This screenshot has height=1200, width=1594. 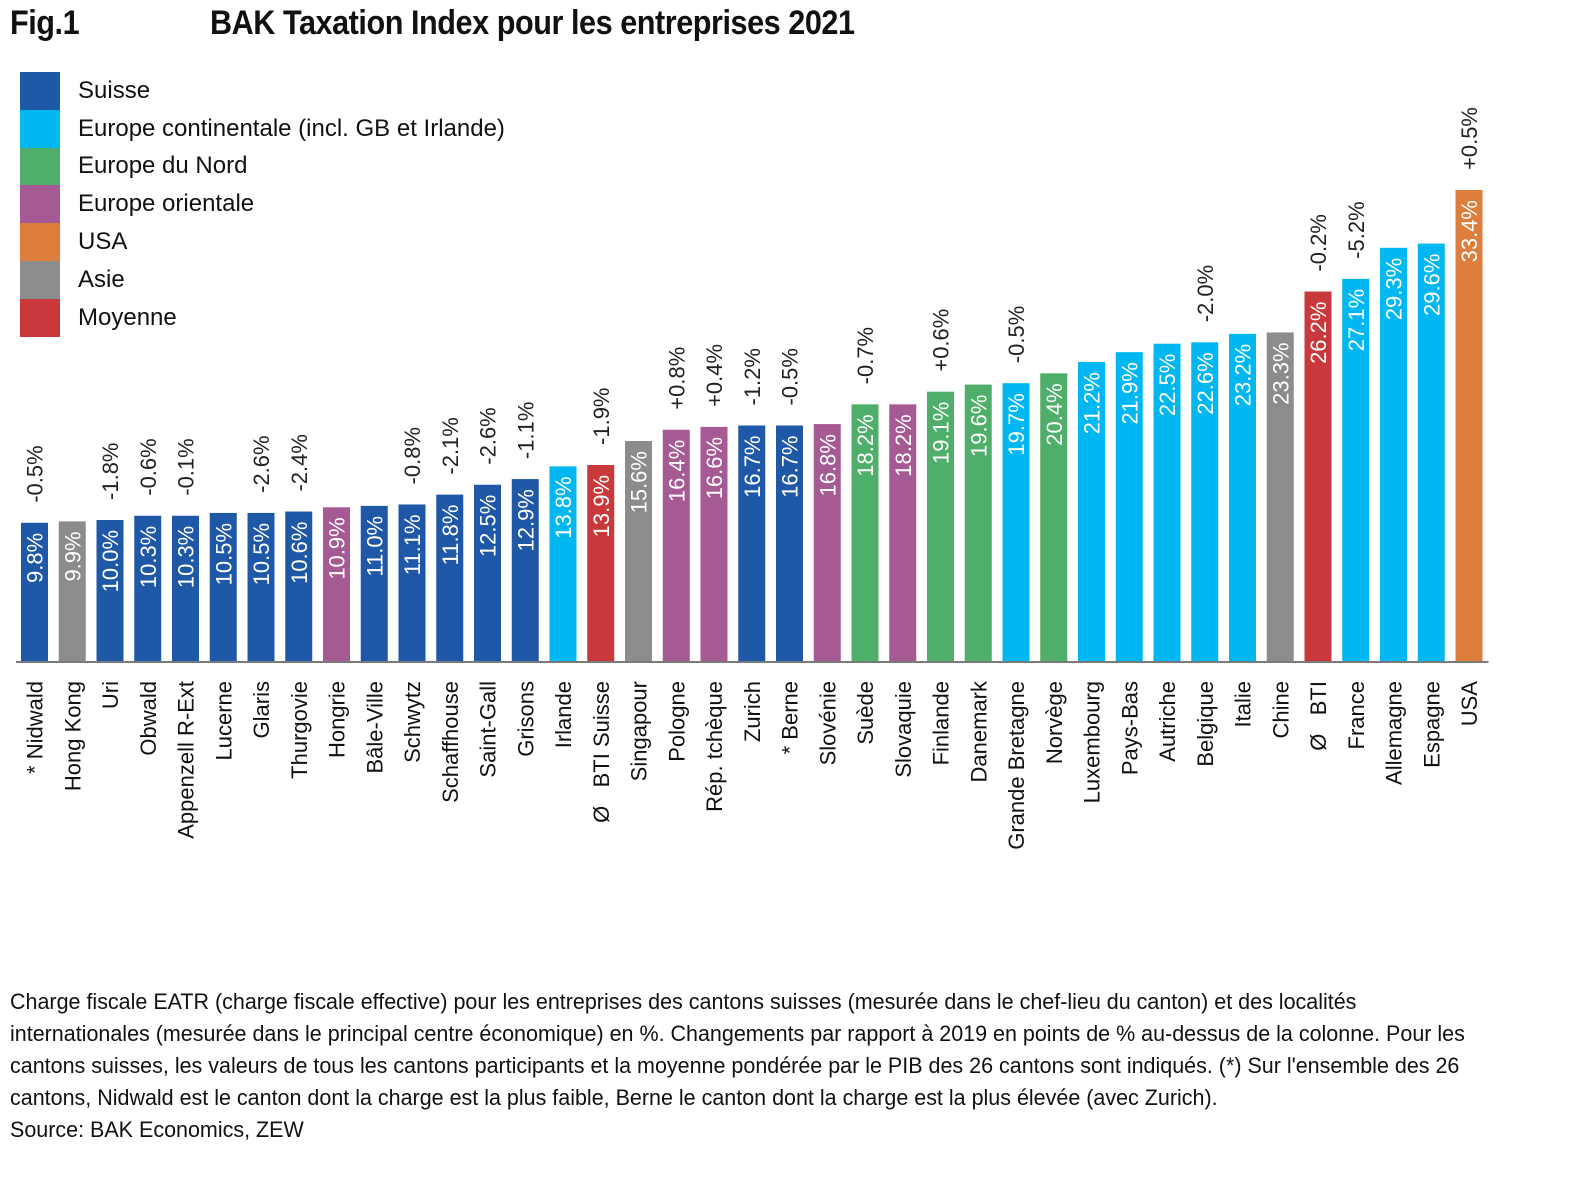 I want to click on category-label: Schwytz, so click(x=412, y=722).